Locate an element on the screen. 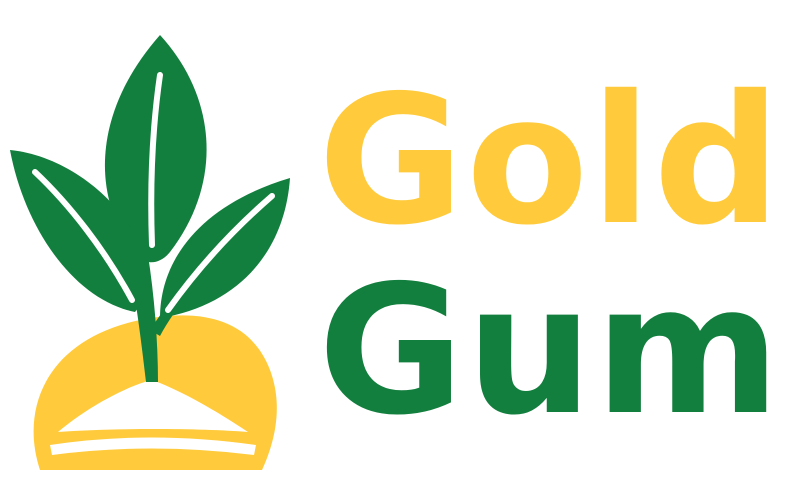 This screenshot has height=503, width=806. right-leaf-vein is located at coordinates (220, 253).